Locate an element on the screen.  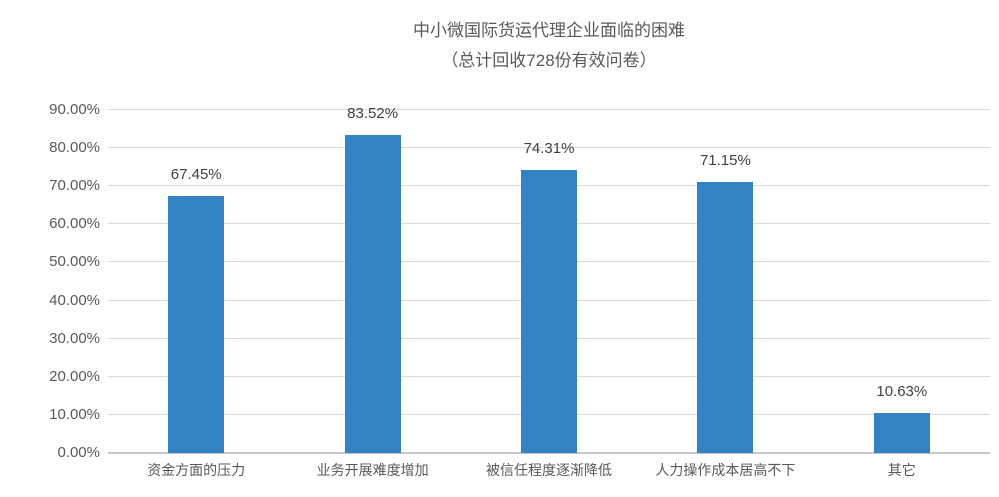
category-label: 被信任程度逐渐降低 is located at coordinates (549, 470).